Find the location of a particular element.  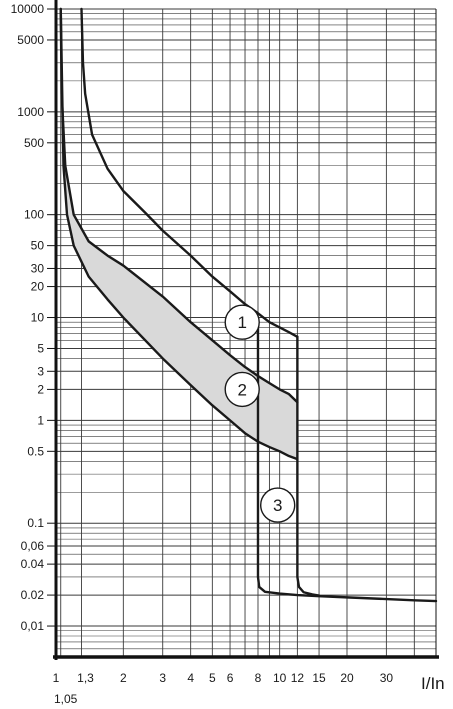

x-axis-title: I/In is located at coordinates (433, 683).